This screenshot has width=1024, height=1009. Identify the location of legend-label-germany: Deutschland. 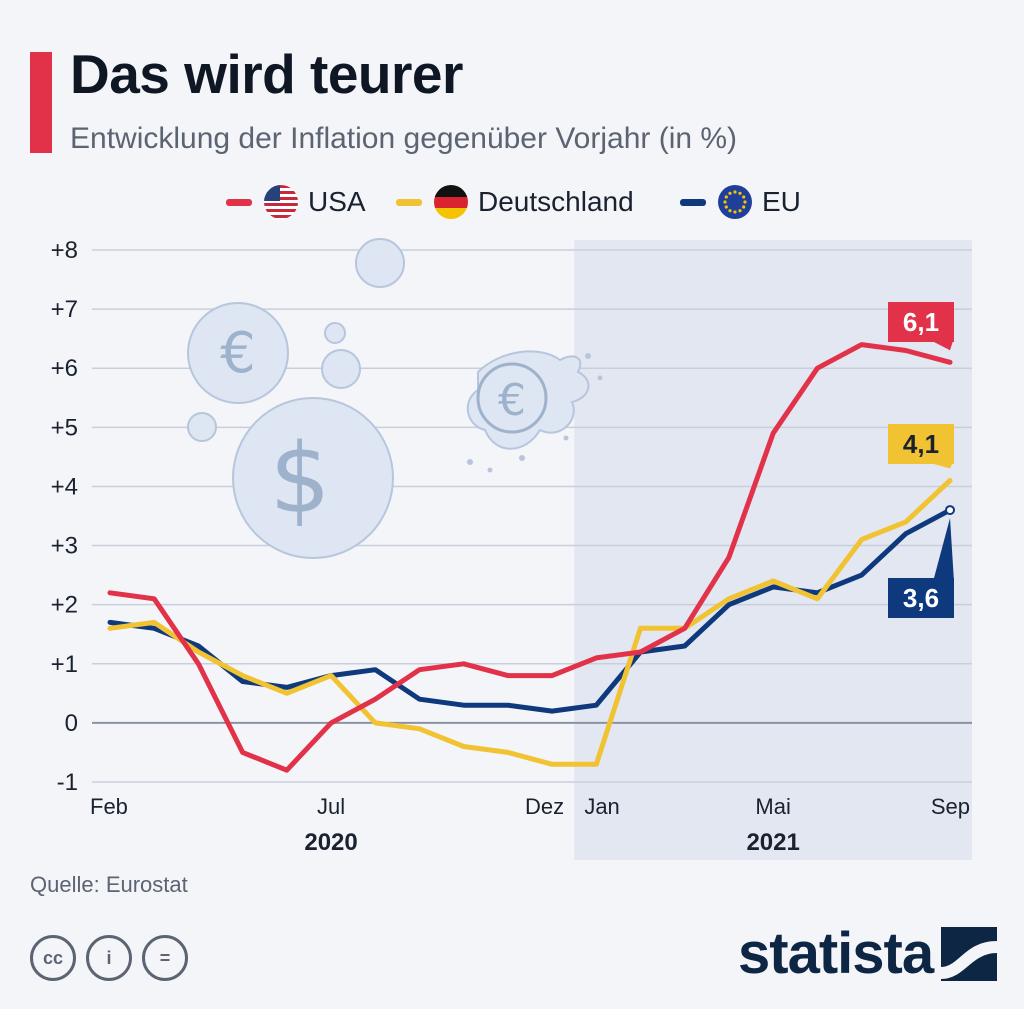
(556, 201).